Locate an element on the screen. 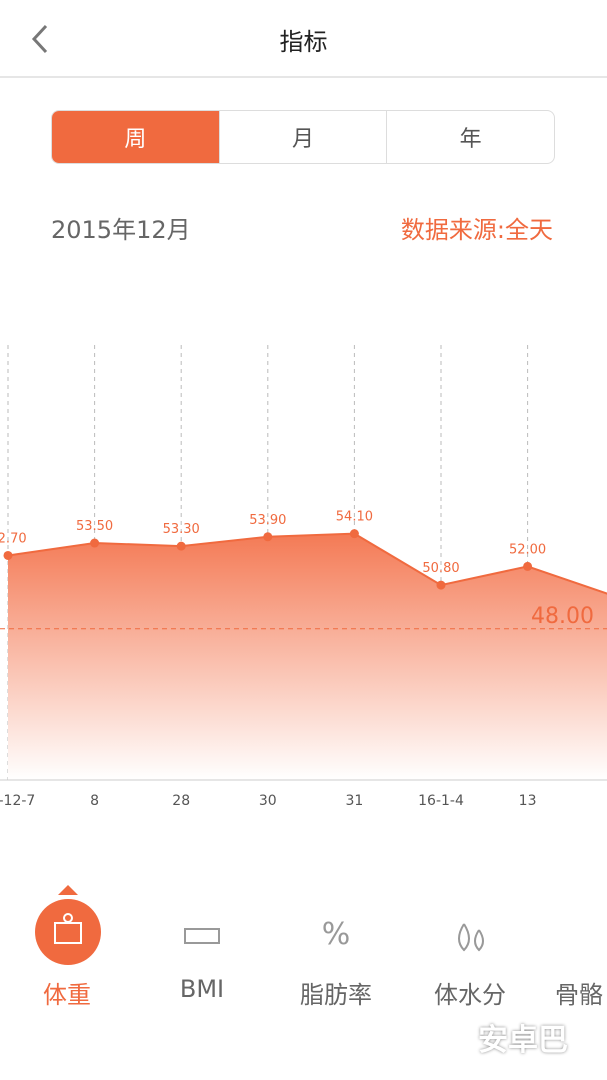 The width and height of the screenshot is (607, 1080). target-label: 48.00 is located at coordinates (562, 616).